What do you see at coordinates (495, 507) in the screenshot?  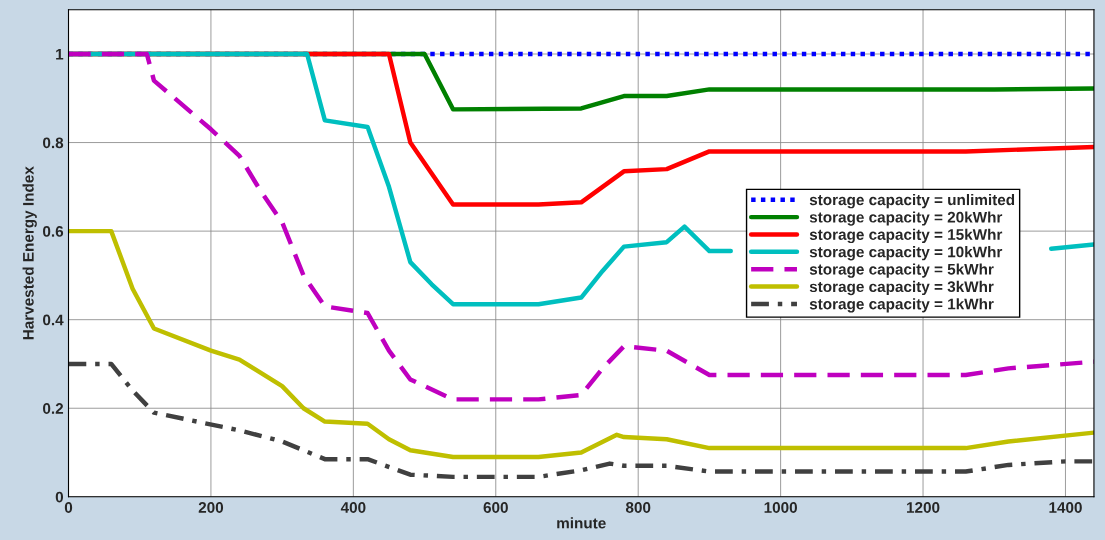 I see `x-tick-label: 600` at bounding box center [495, 507].